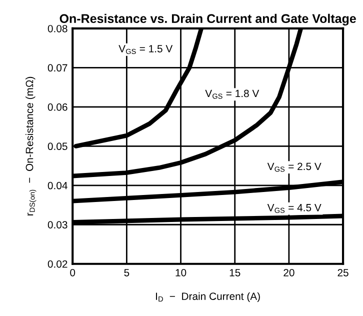 This screenshot has width=363, height=316. I want to click on chart-title: On-Resistance vs. Drain Current and Gate Voltage, so click(208, 20).